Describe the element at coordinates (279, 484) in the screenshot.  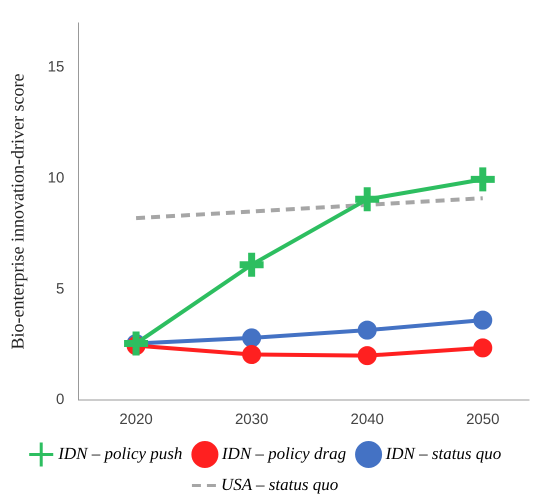
I see `legend-label: USA – status quo` at that location.